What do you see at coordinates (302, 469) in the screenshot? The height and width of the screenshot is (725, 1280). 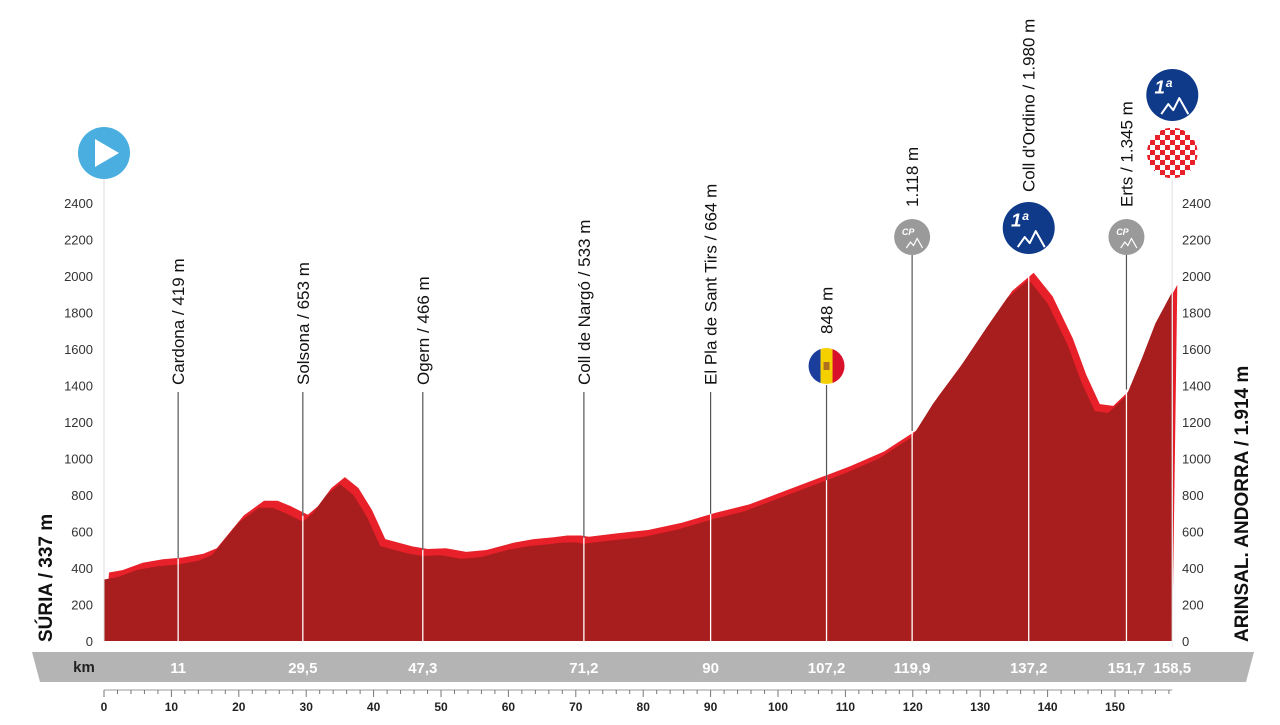 I see `point-29,5: 29,5 Solsona / 653 m` at bounding box center [302, 469].